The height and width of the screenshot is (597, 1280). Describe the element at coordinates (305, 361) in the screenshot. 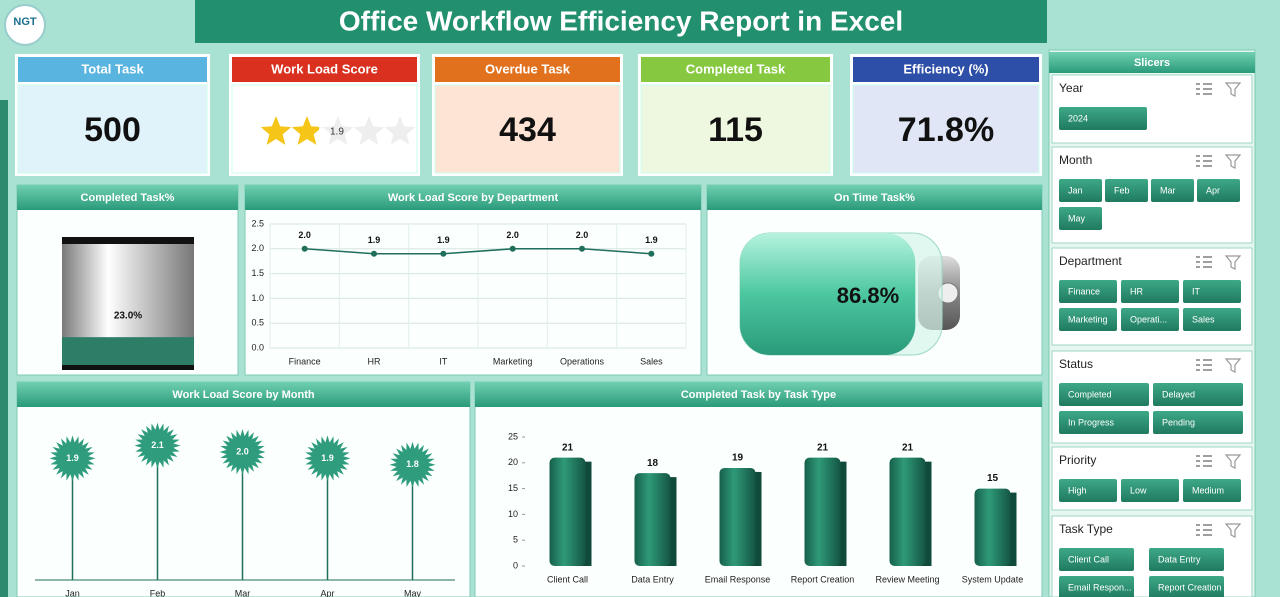

I see `x-tick-label: Finance` at that location.